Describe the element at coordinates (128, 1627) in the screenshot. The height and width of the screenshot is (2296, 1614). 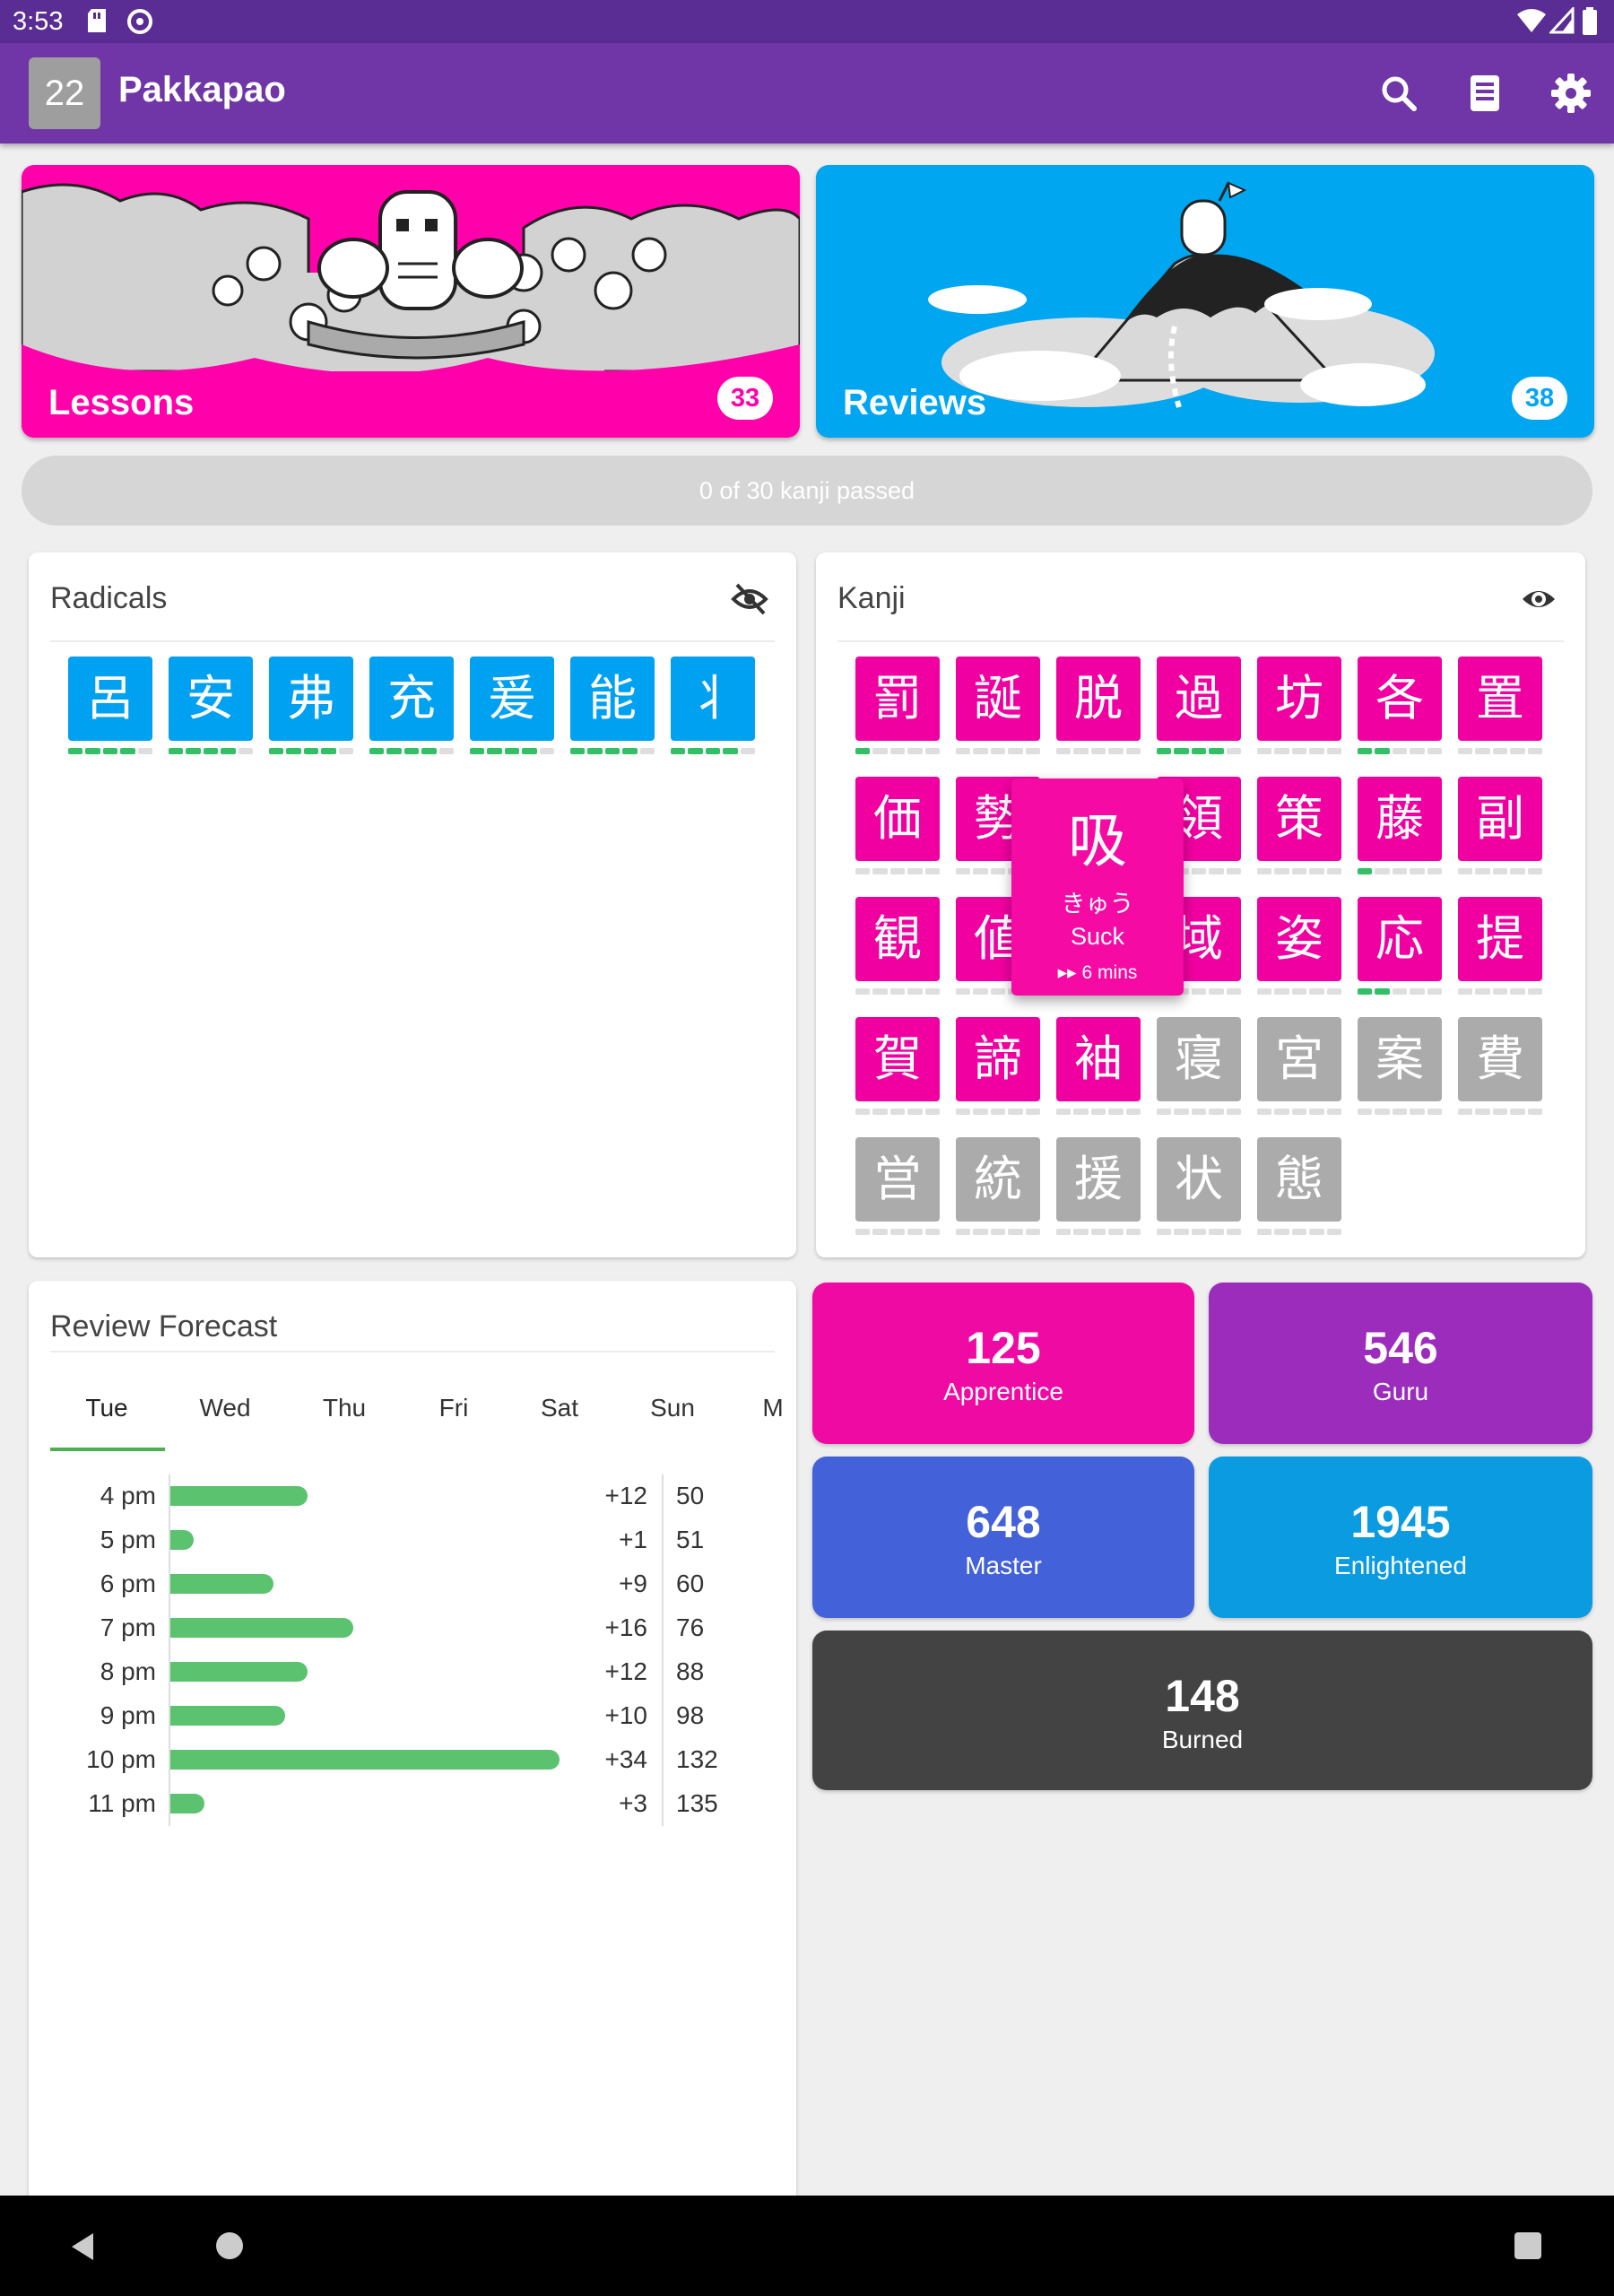
I see `forecast-time-label: 7 pm` at that location.